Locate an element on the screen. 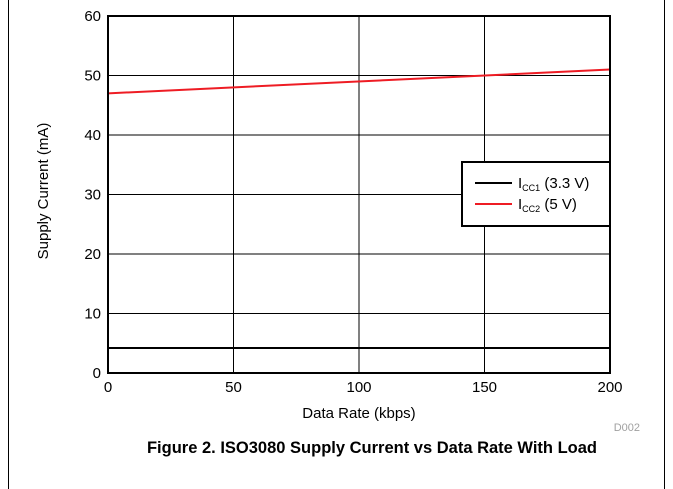 Image resolution: width=673 pixels, height=489 pixels. legend: ICC1 (3.3 V) ICC2 (5 V) is located at coordinates (536, 194).